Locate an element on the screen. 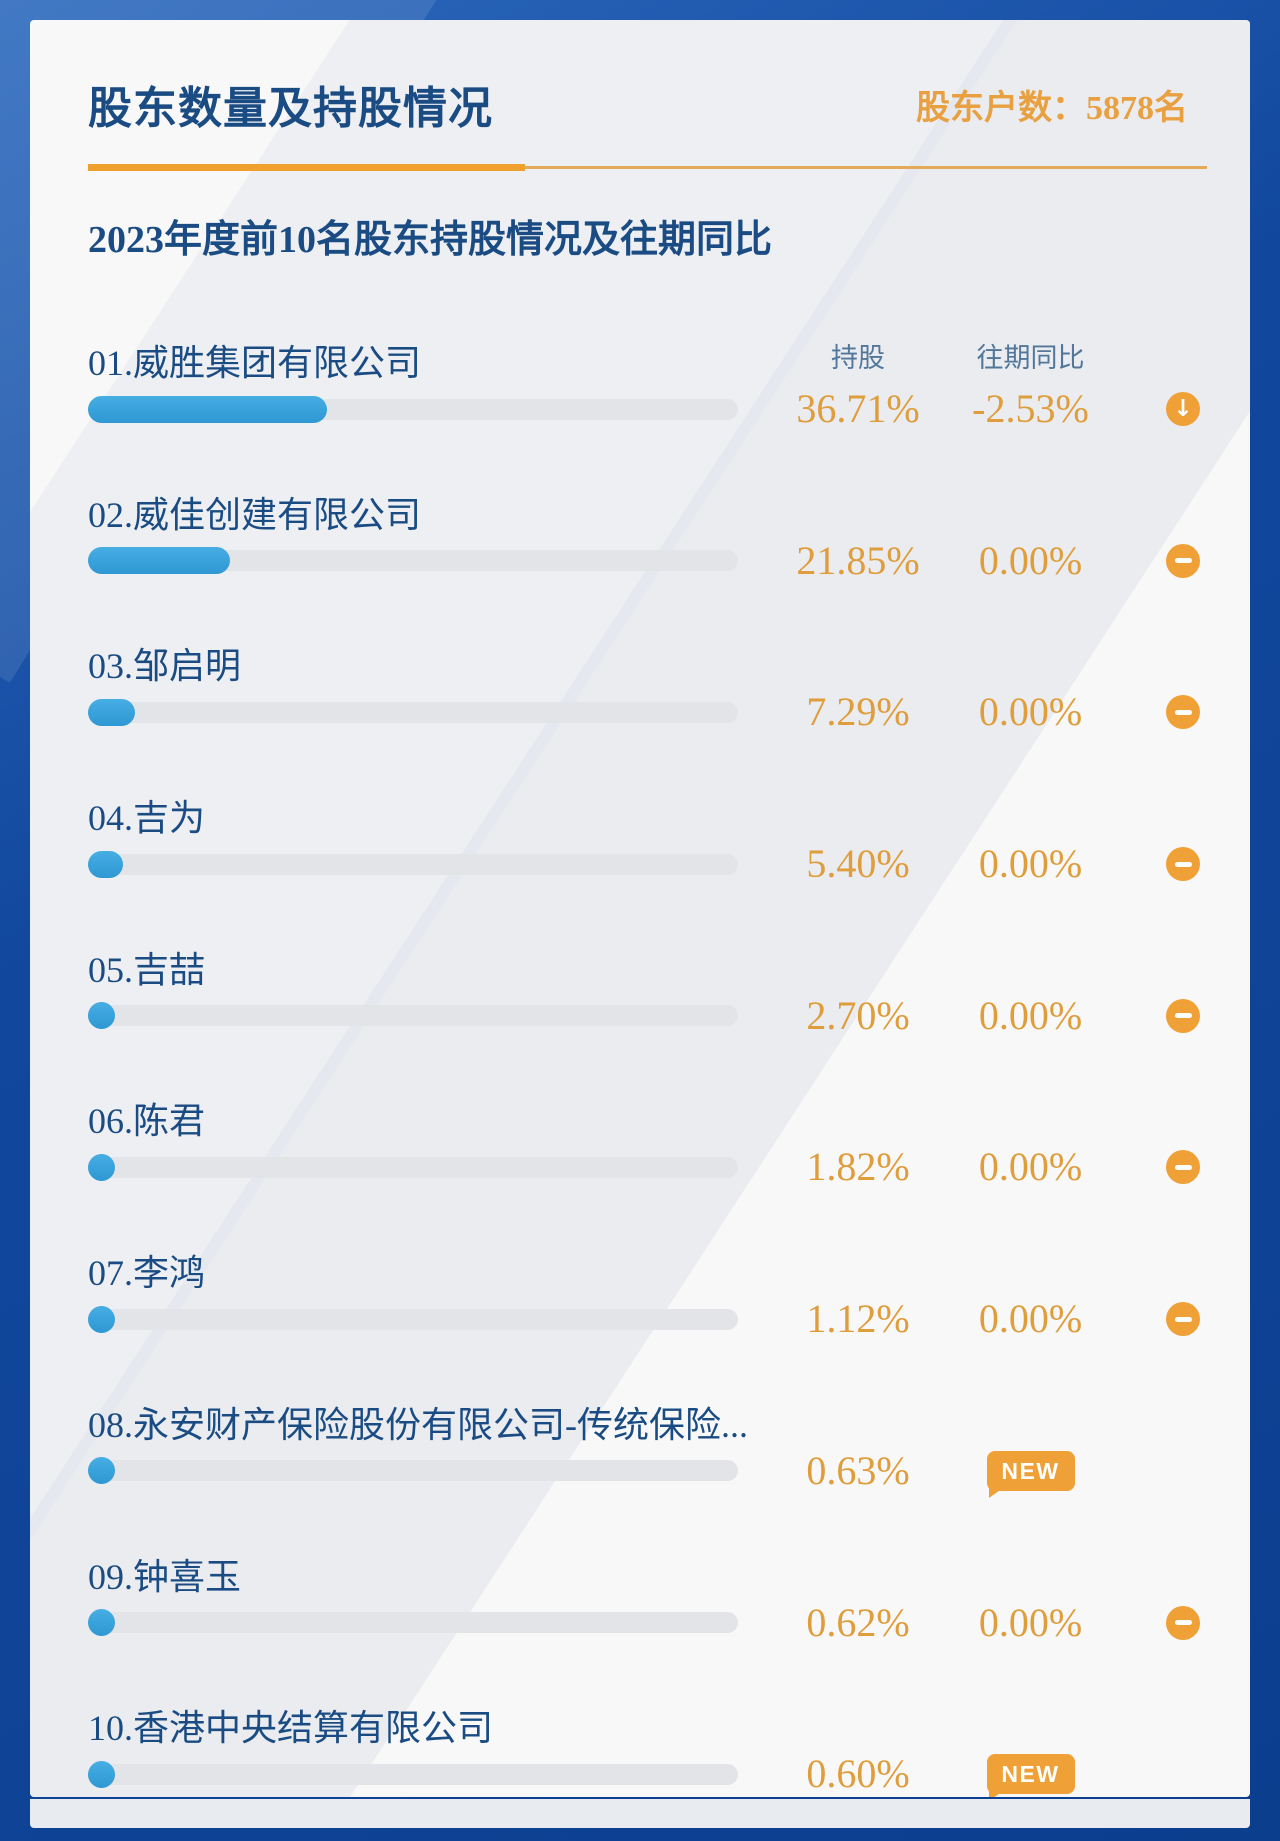 The width and height of the screenshot is (1280, 1841). shareholder-row: 07.李鸿 1.12% 0.00% is located at coordinates (640, 1329).